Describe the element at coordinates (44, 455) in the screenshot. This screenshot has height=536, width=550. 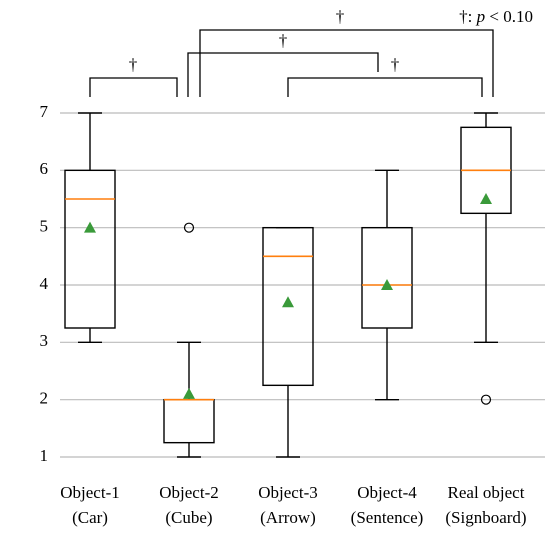
I see `y-tick-label: 1` at that location.